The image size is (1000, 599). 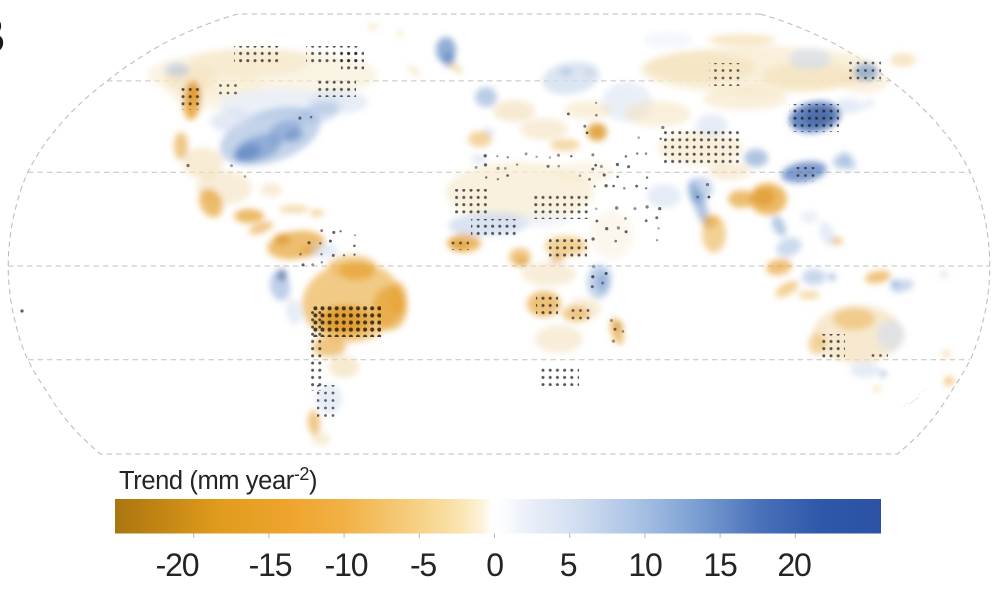 I want to click on svg-text: 20, so click(x=794, y=565).